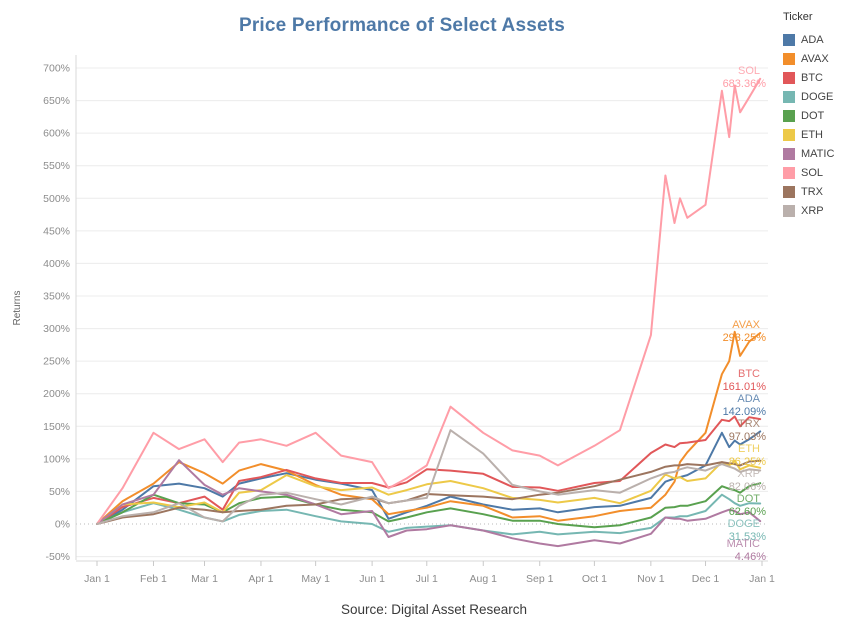  I want to click on series-line-ADA, so click(429, 477).